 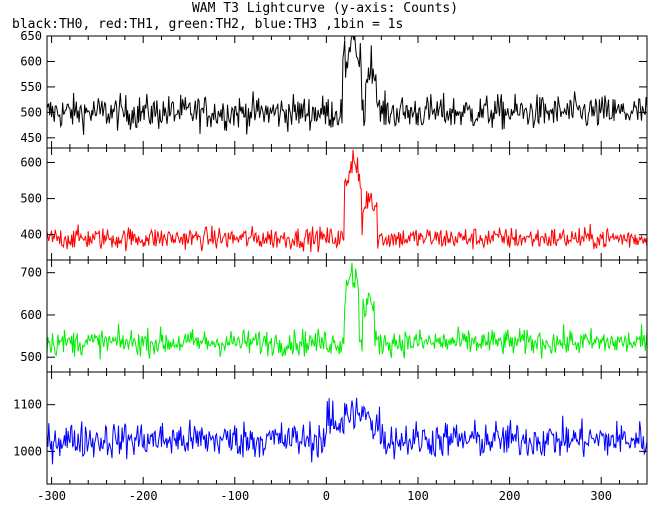 What do you see at coordinates (27, 405) in the screenshot?
I see `y-tick-label: 1100` at bounding box center [27, 405].